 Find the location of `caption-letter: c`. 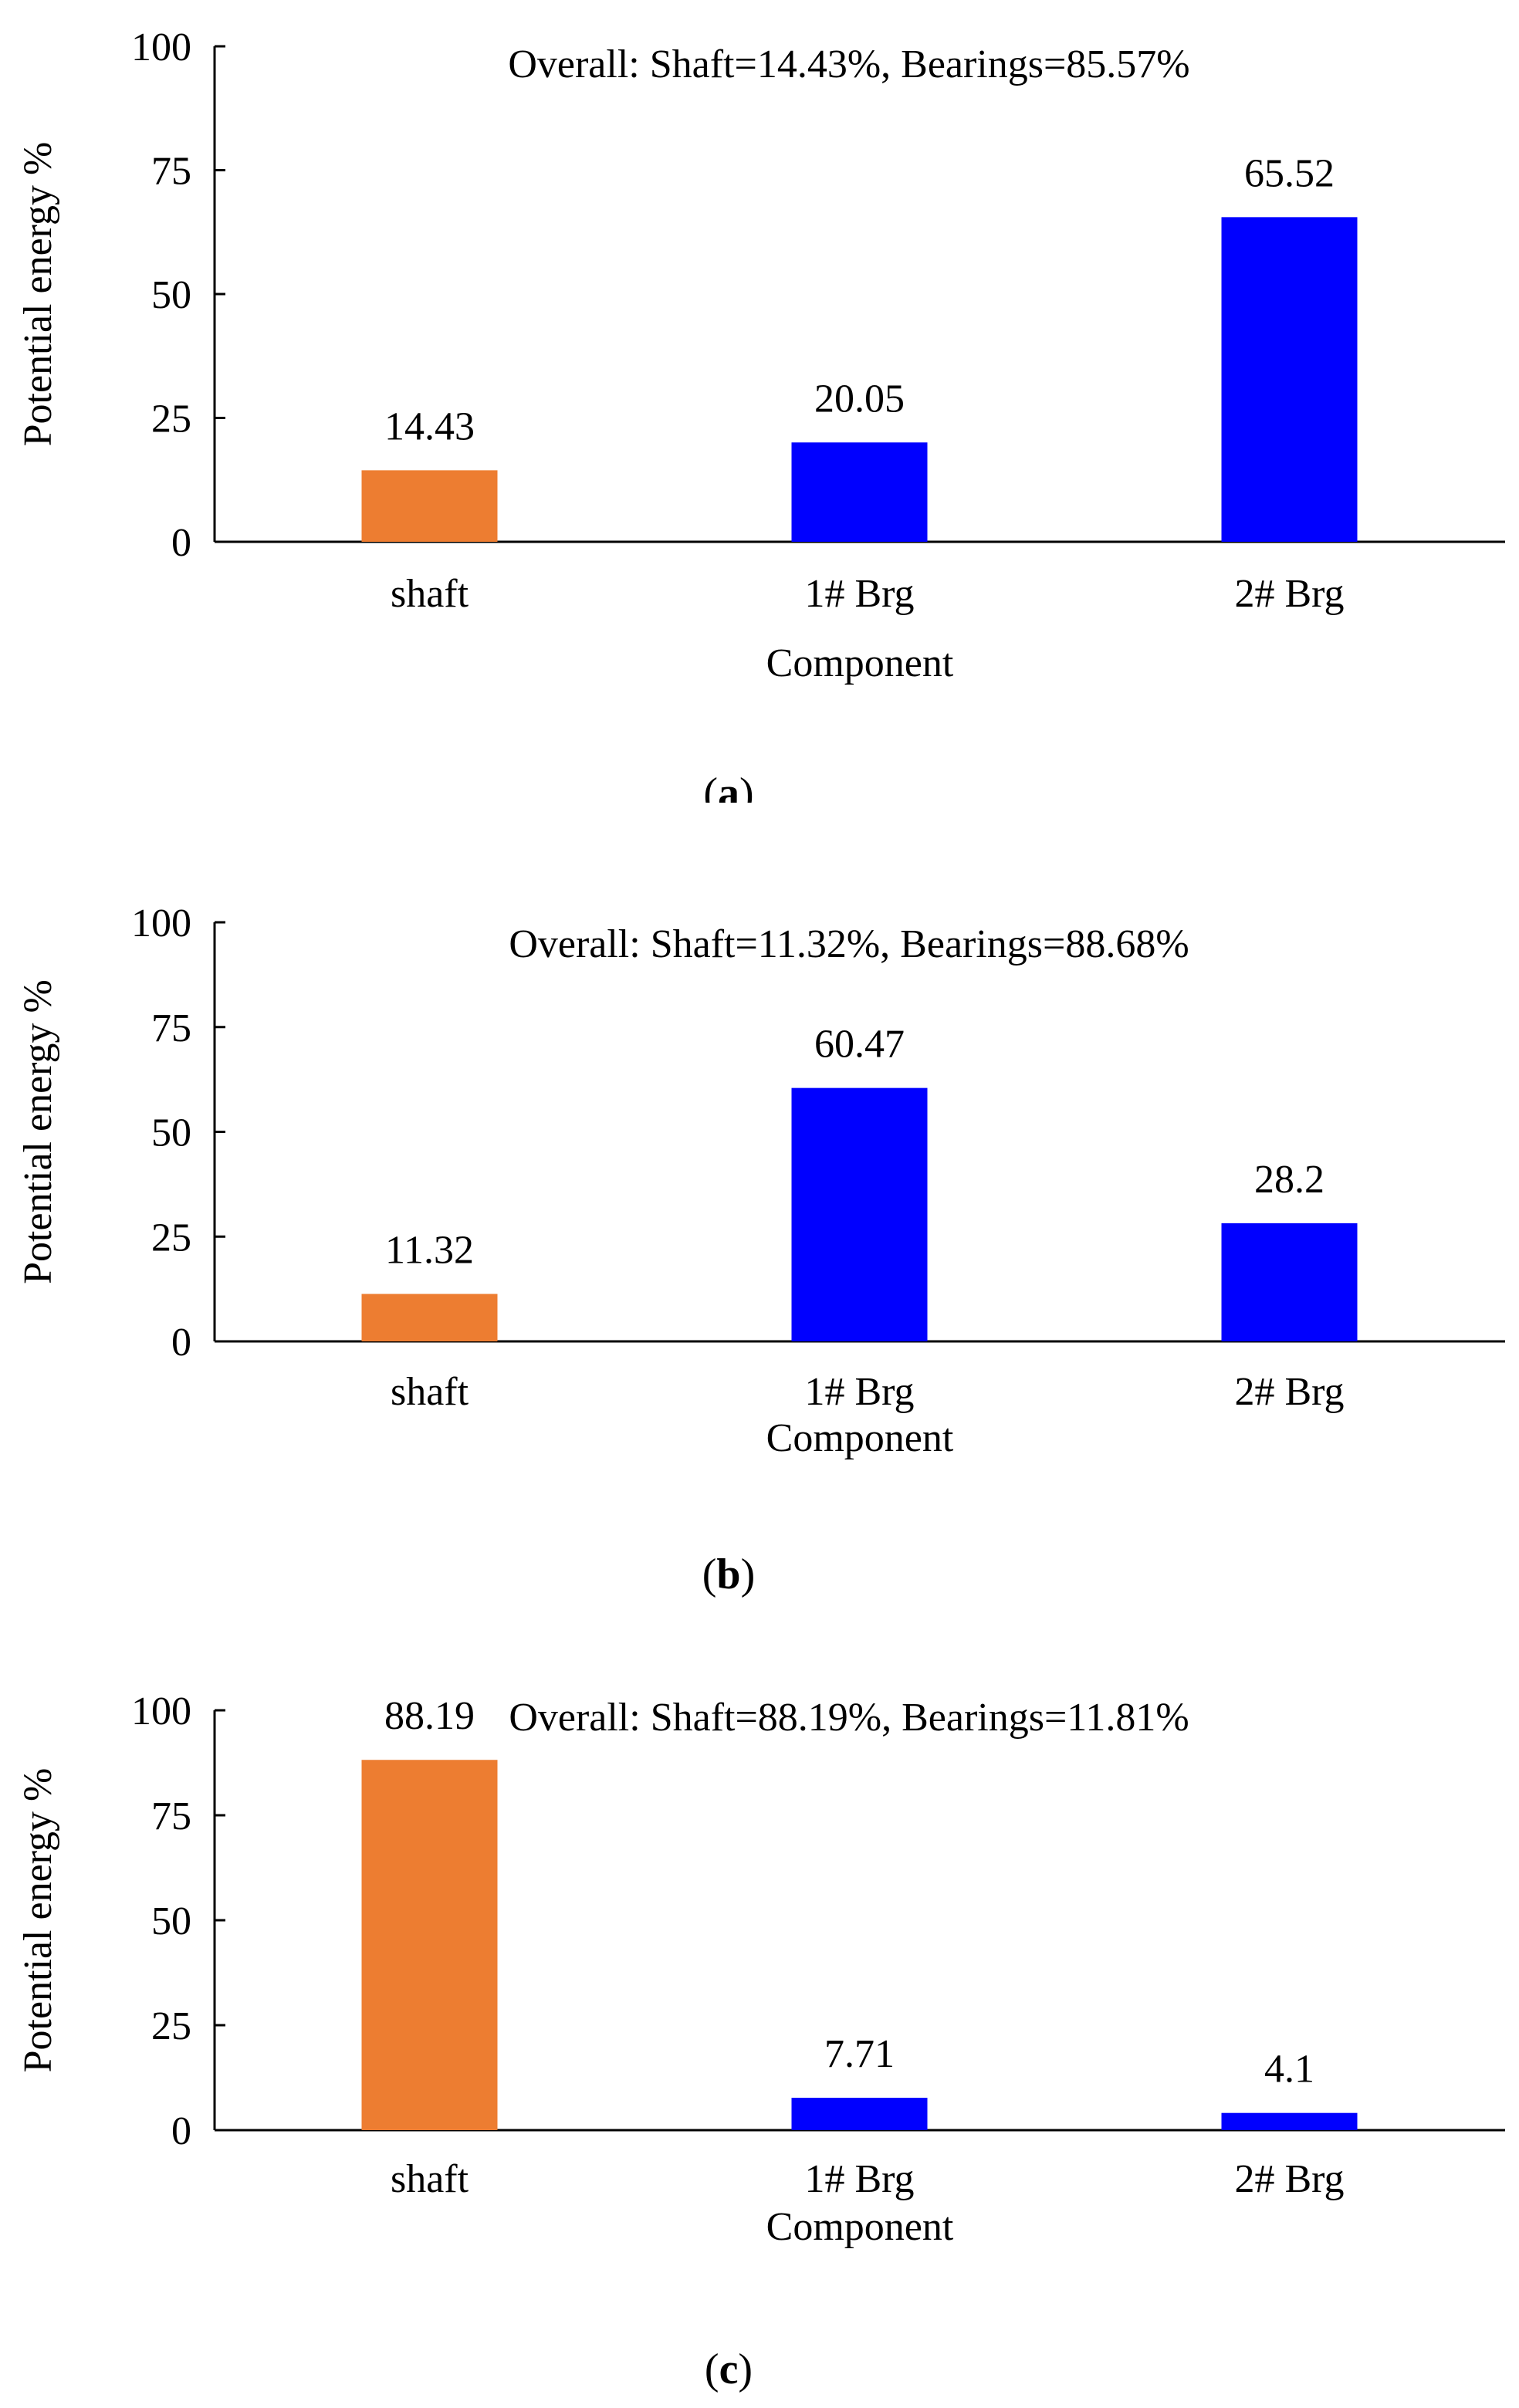

caption-letter: c is located at coordinates (729, 2369).